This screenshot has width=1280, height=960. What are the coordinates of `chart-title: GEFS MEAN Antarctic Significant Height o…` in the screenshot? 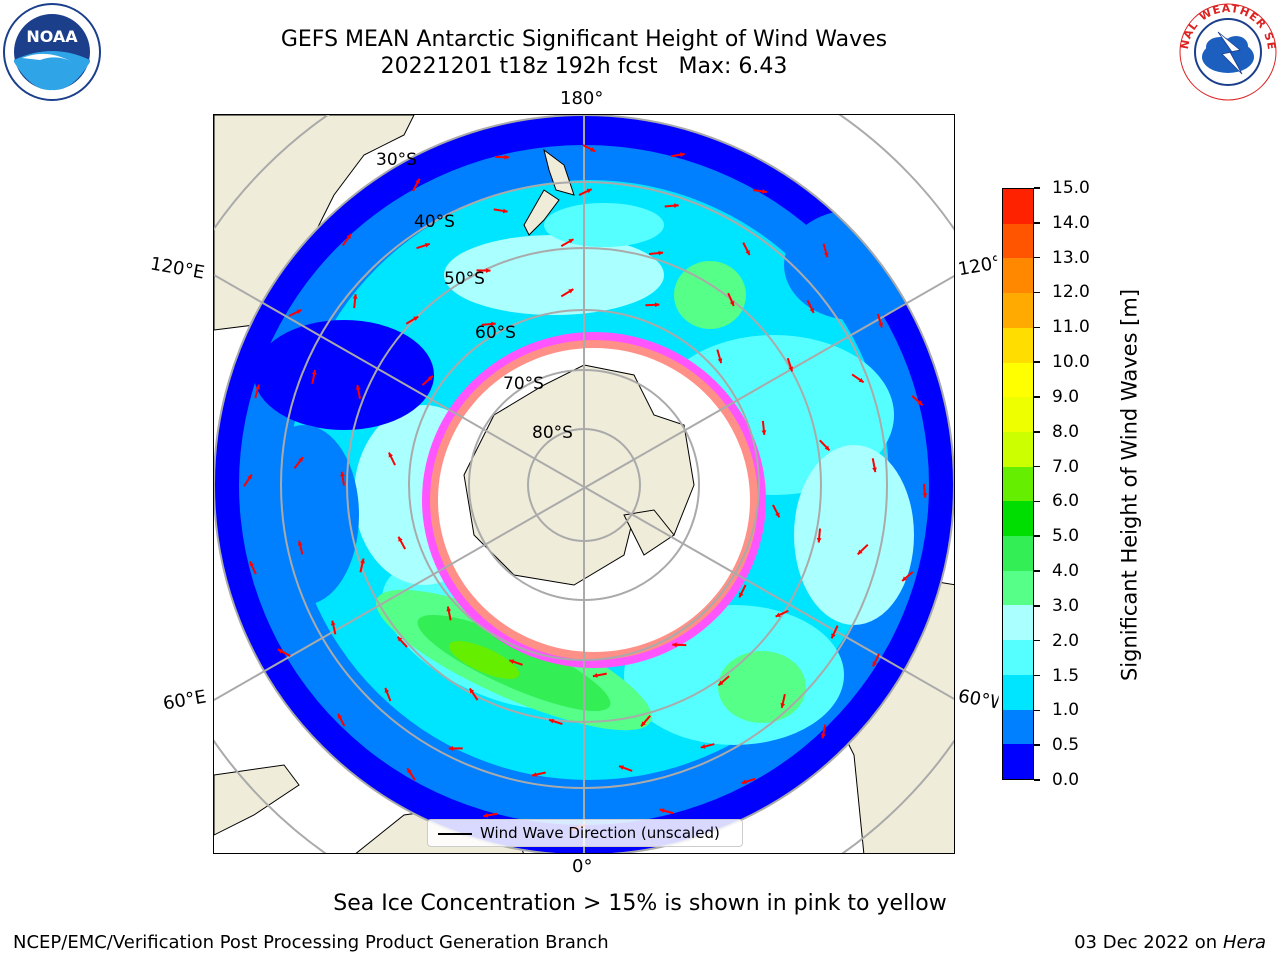 It's located at (584, 39).